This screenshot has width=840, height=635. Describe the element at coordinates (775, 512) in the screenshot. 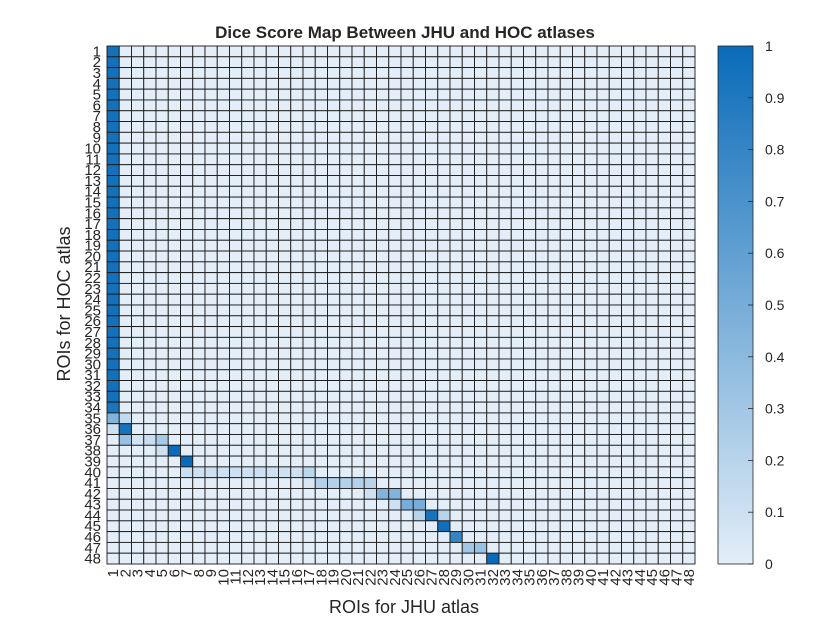

I see `colorbar-tick-label: 0.1` at that location.